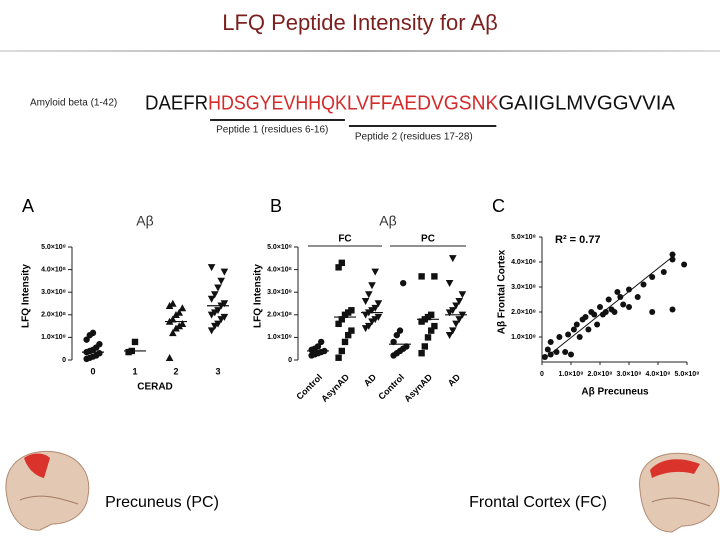  Describe the element at coordinates (542, 374) in the screenshot. I see `x-tick-label: 0` at that location.